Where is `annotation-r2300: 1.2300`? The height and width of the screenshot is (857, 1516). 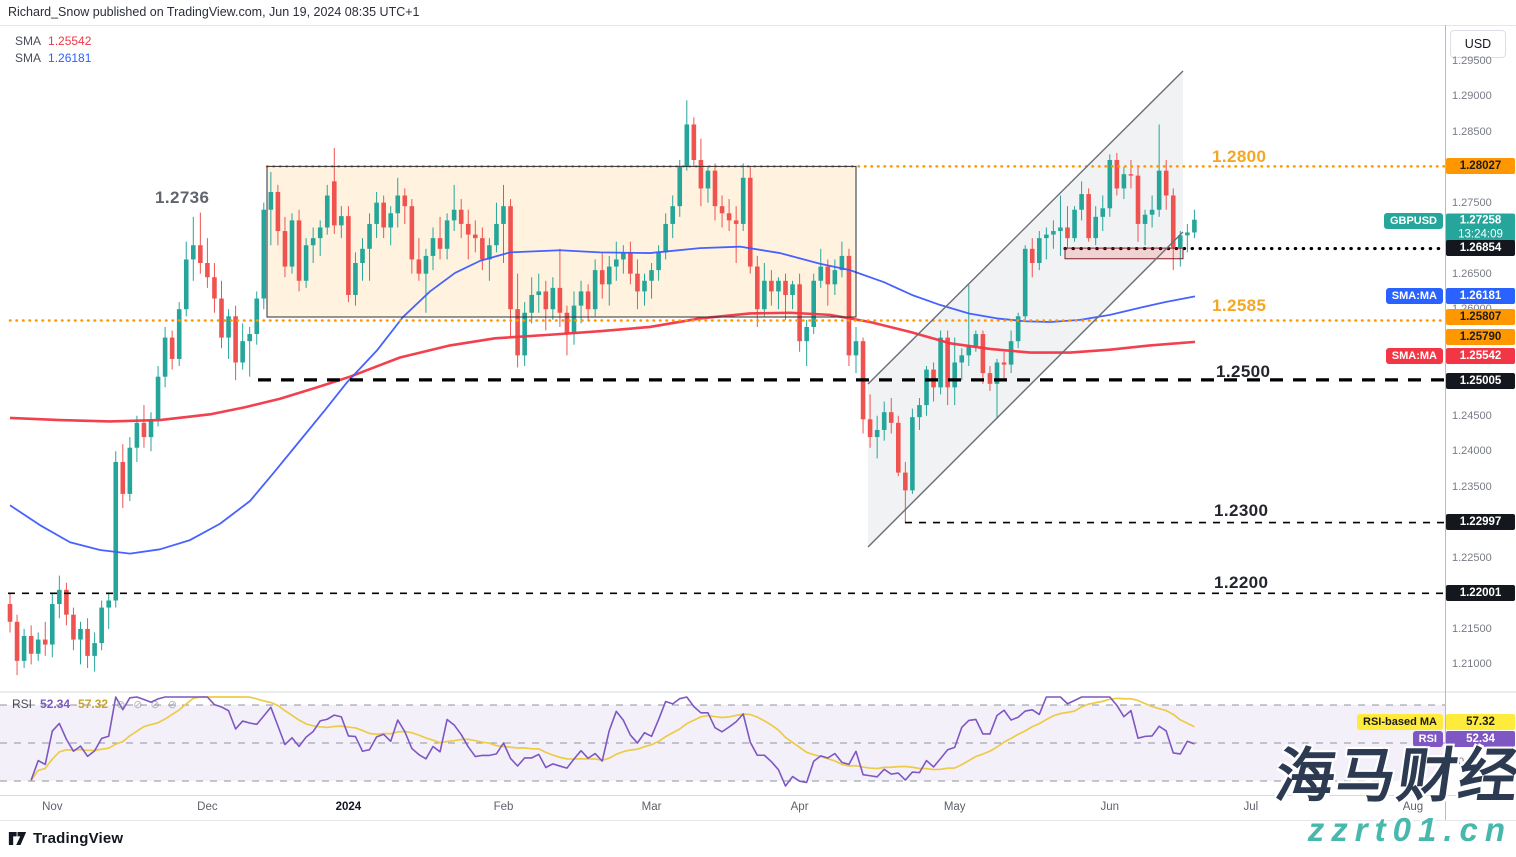 annotation-r2300: 1.2300 is located at coordinates (1241, 510).